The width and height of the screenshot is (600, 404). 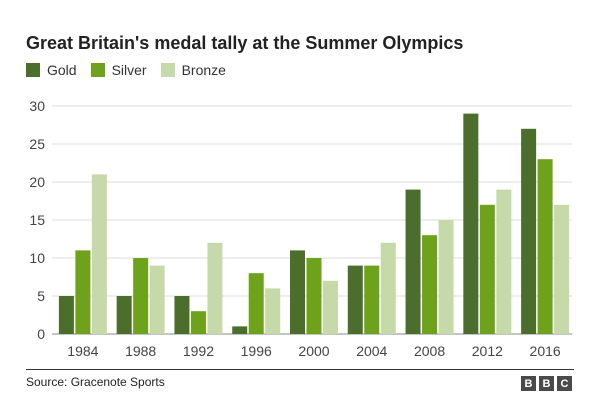 I want to click on y-tick-label: 5, so click(x=41, y=296).